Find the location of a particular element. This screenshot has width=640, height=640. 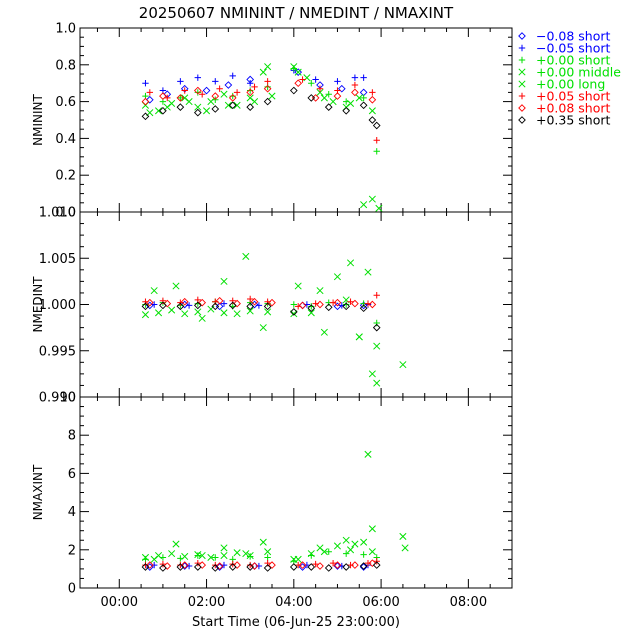

y-tick-label: 0.6 is located at coordinates (65, 102).